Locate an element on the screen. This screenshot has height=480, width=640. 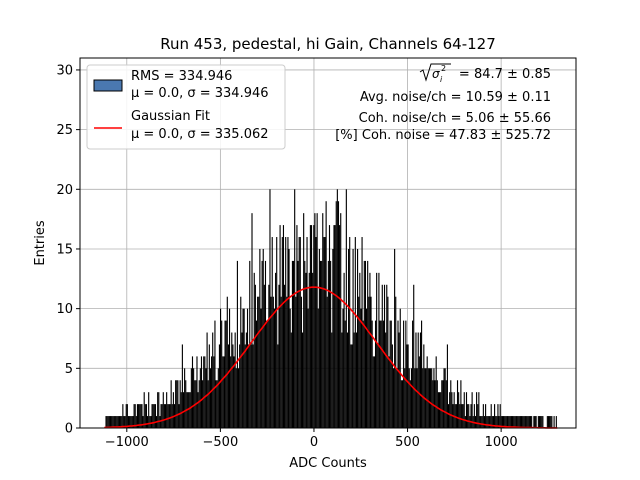
y-tick-label: 5 is located at coordinates (69, 369).